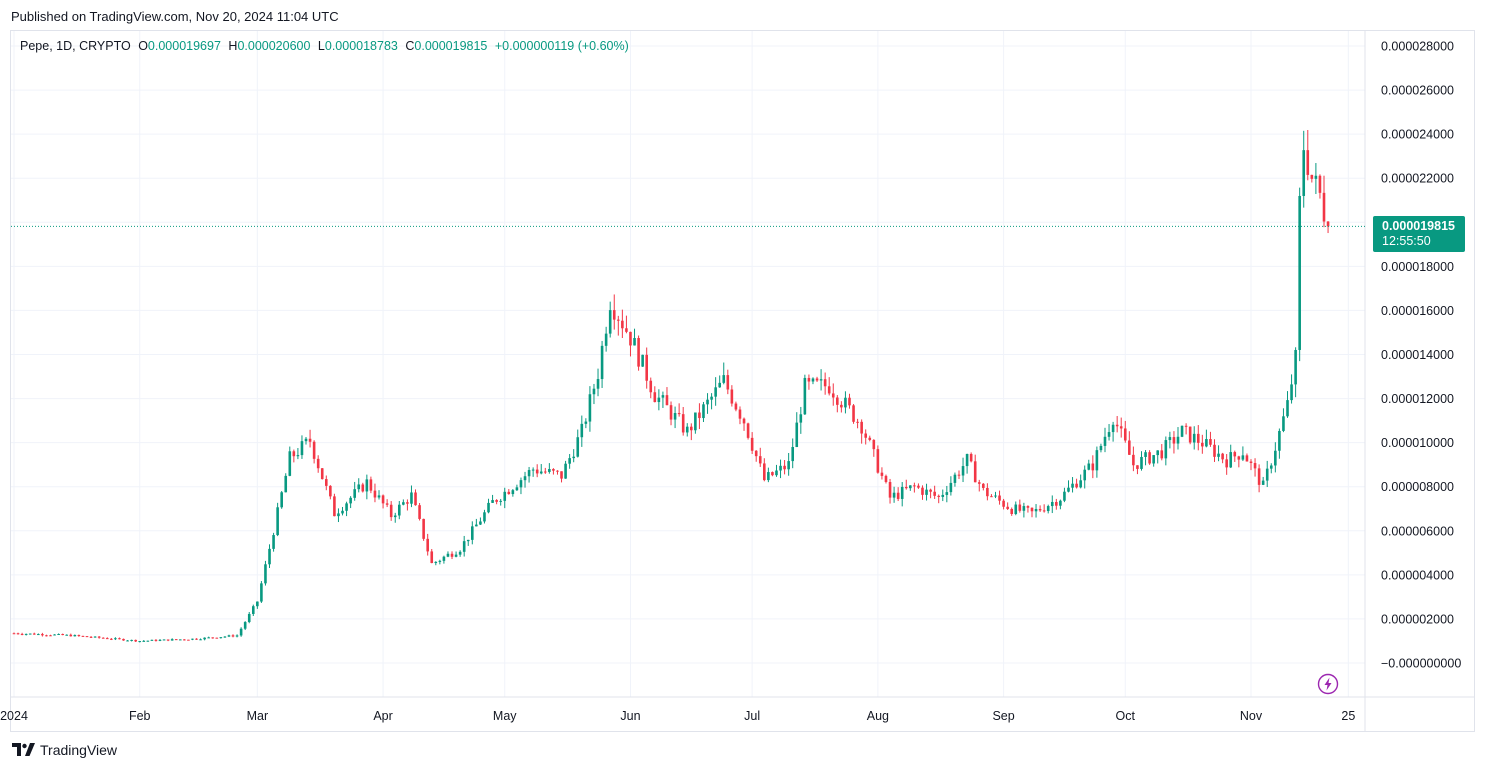 The image size is (1485, 770). Describe the element at coordinates (1417, 399) in the screenshot. I see `y-tick-label: 0.000012000` at that location.